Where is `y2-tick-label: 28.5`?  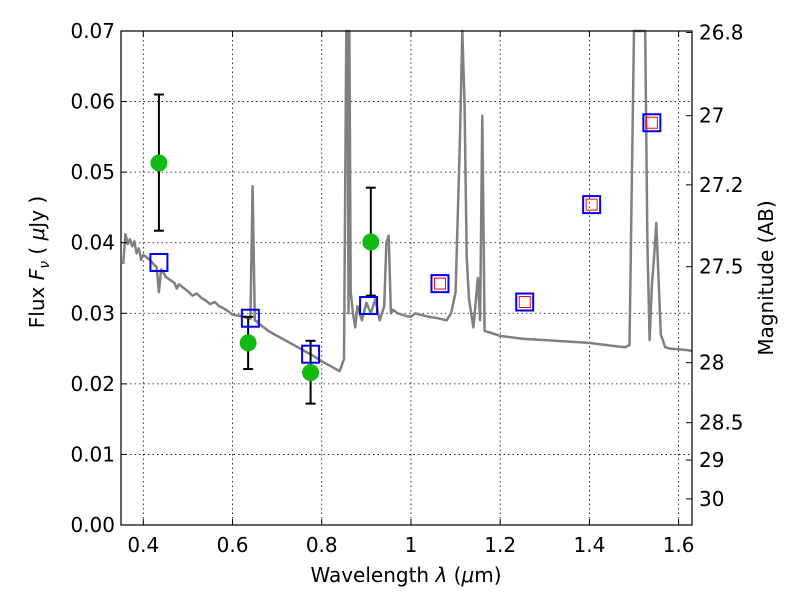
y2-tick-label: 28.5 is located at coordinates (721, 423).